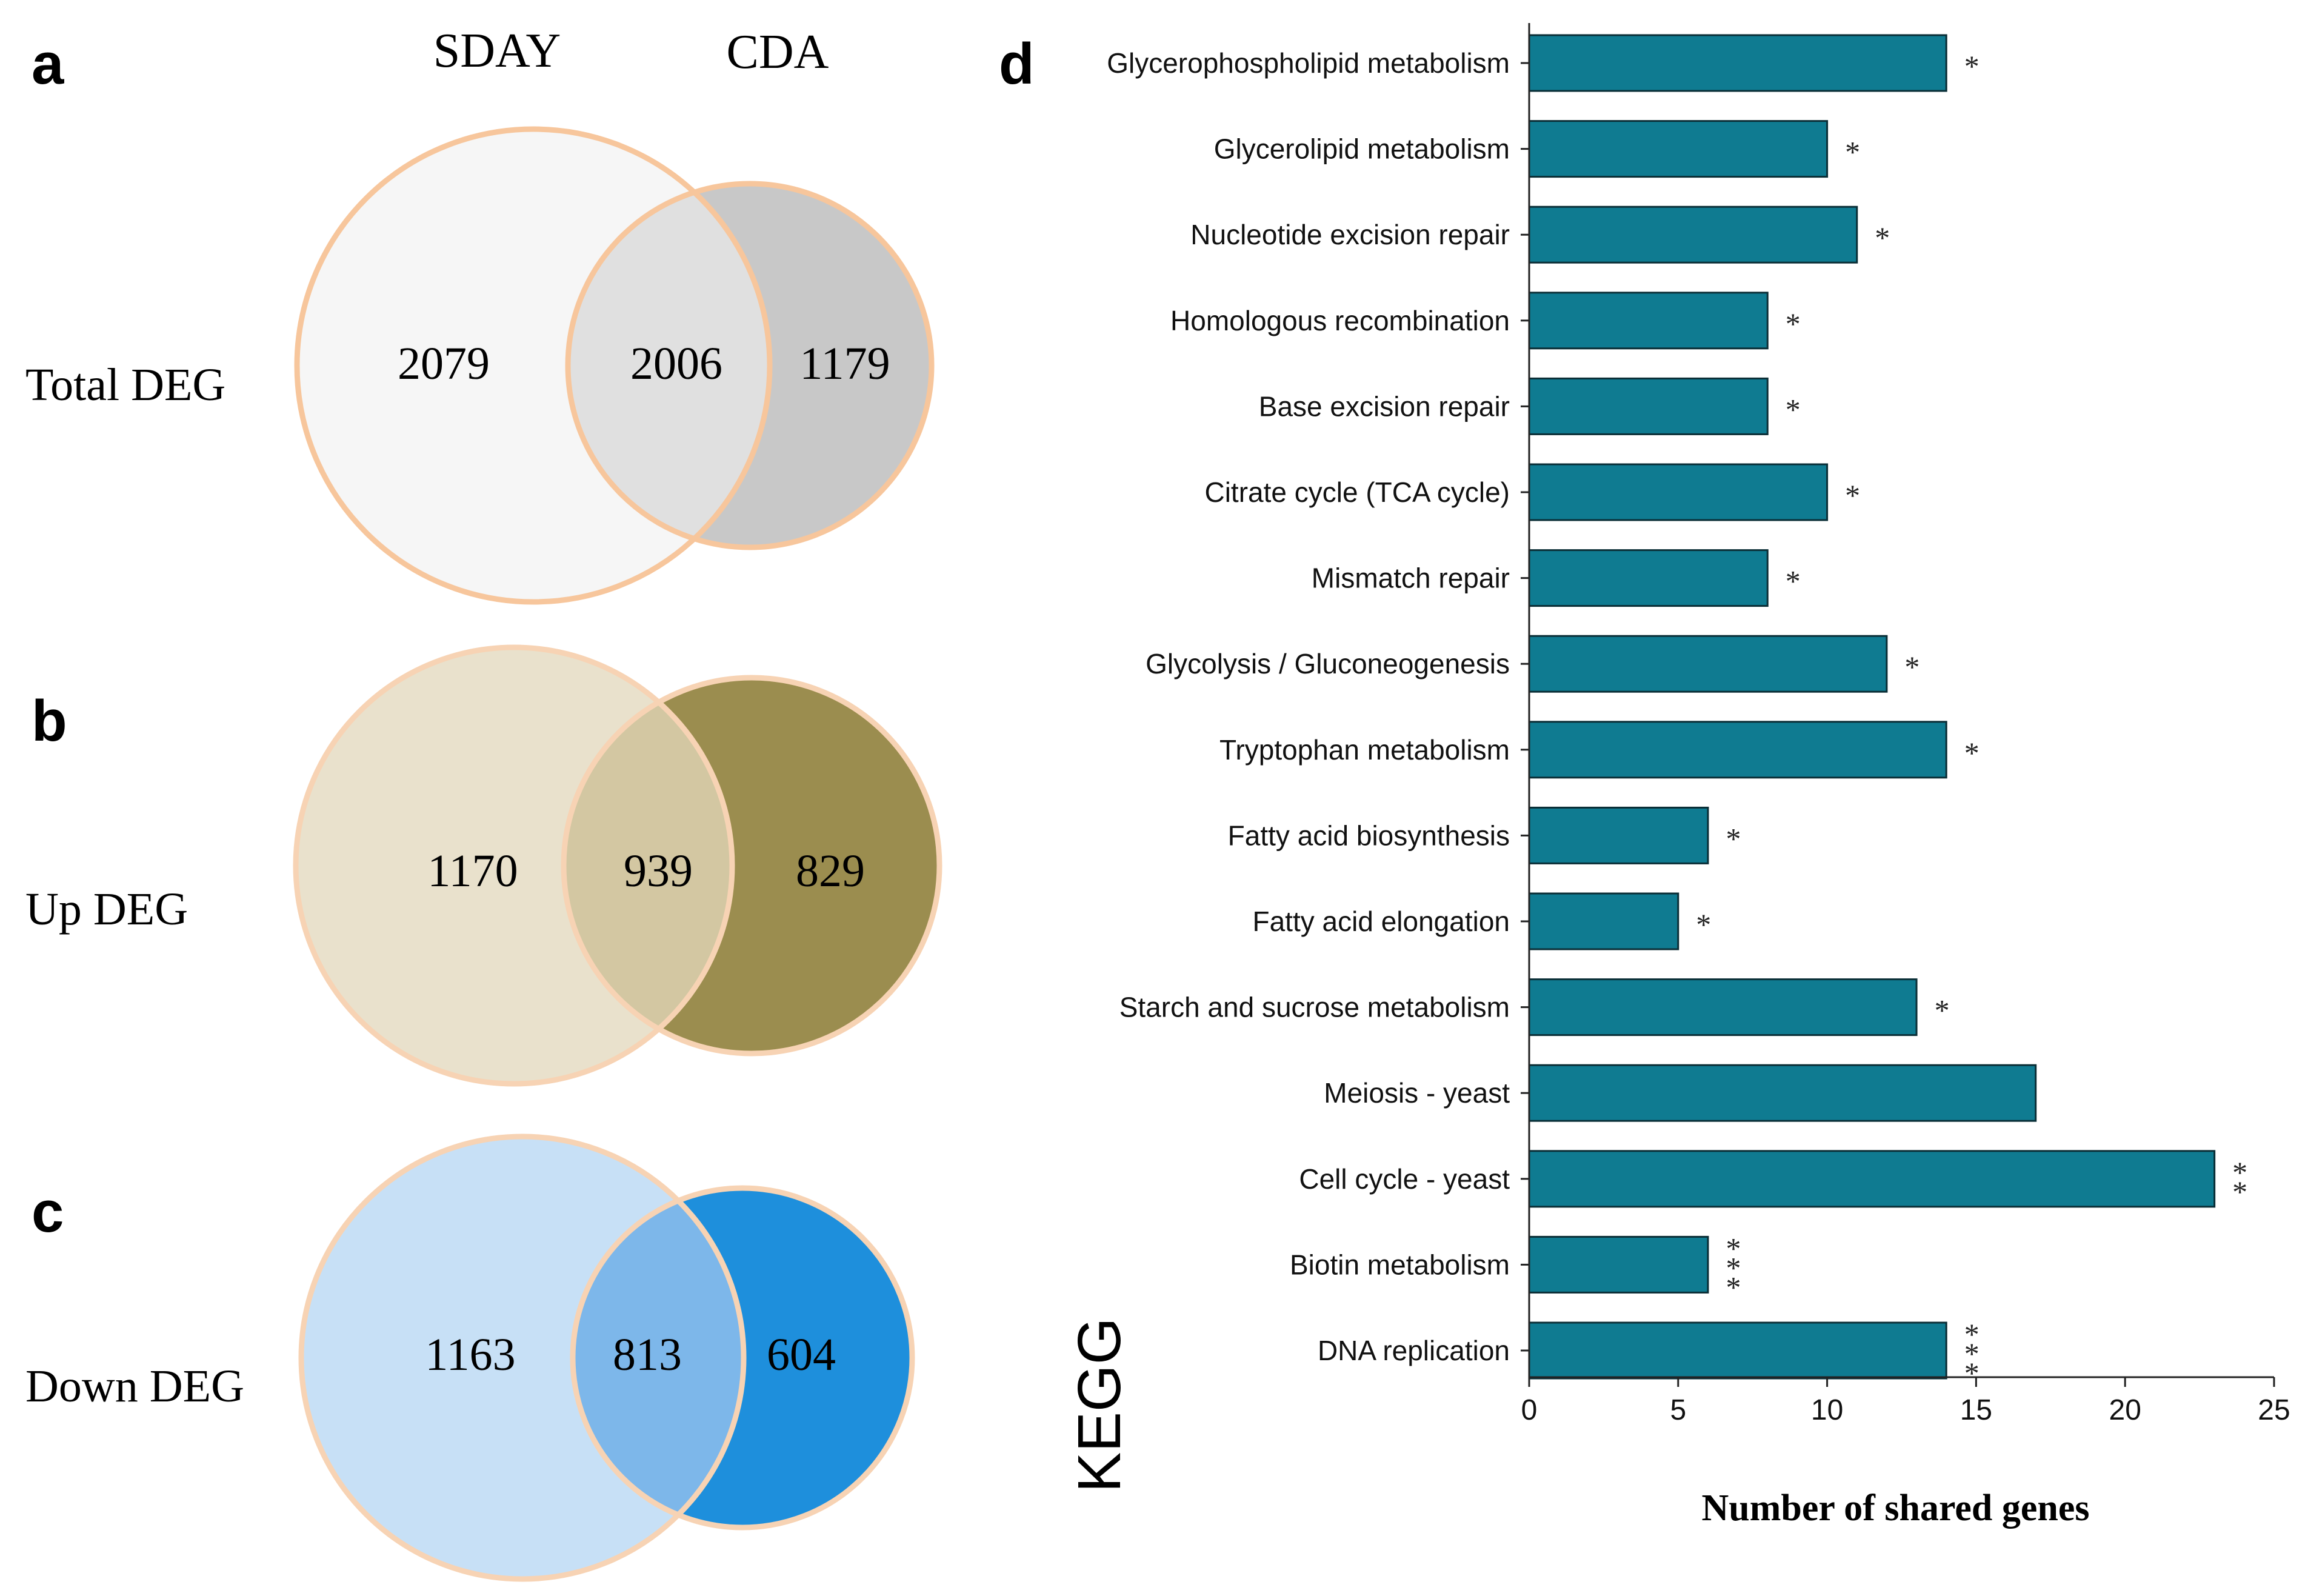  I want to click on venn-left-count: 2079, so click(444, 363).